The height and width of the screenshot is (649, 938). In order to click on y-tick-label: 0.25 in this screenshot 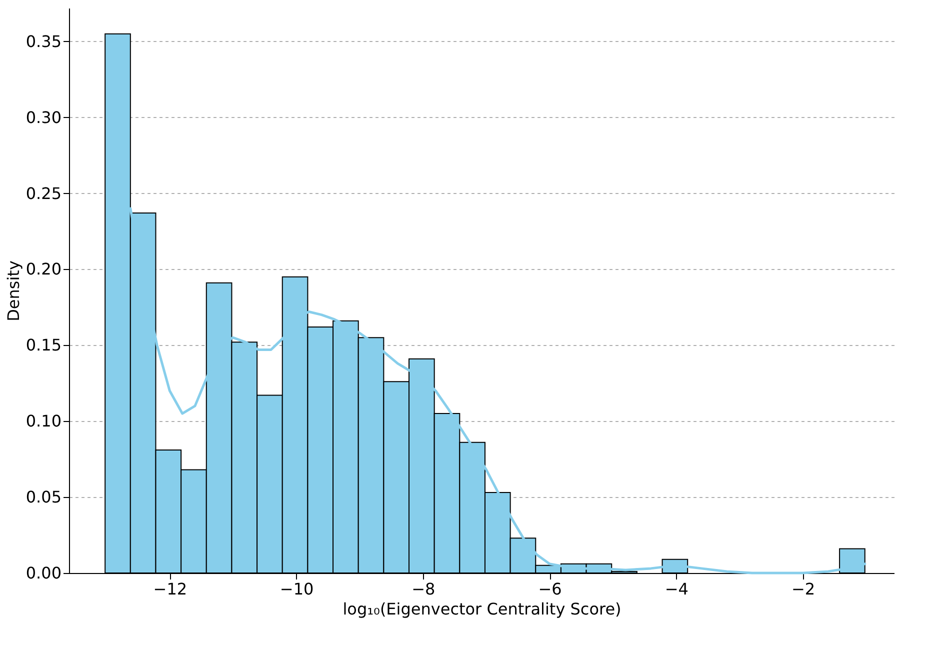, I will do `click(44, 193)`.